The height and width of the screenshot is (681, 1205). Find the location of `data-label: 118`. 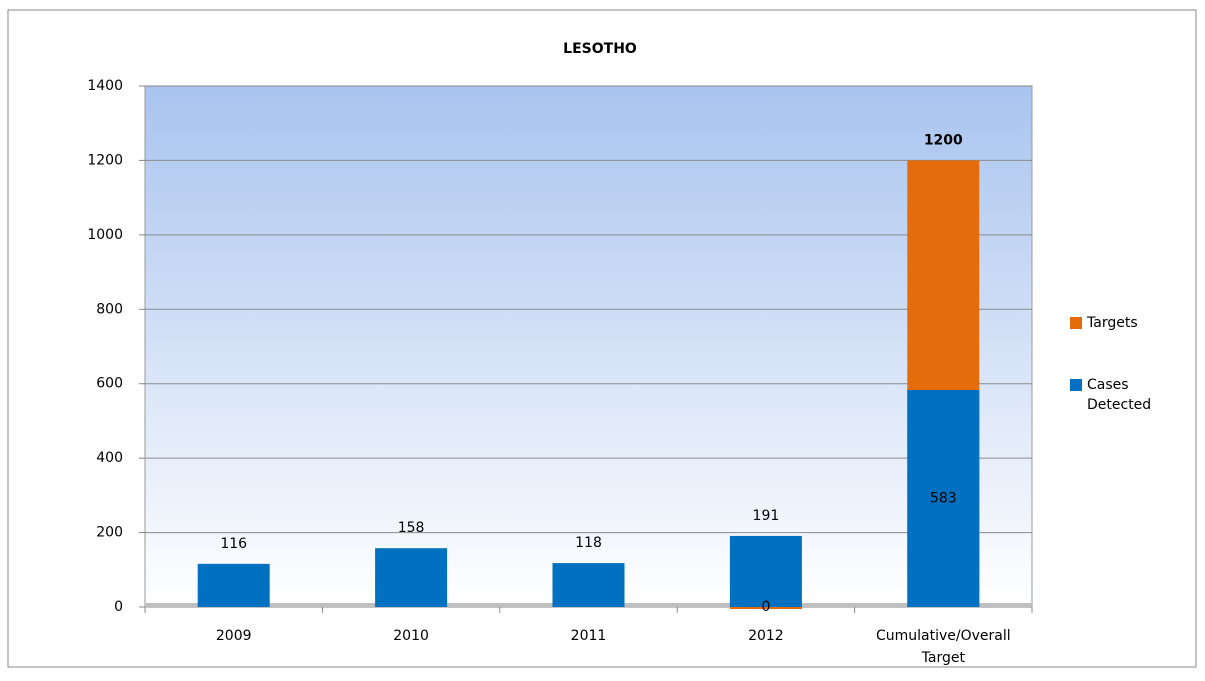

data-label: 118 is located at coordinates (588, 543).